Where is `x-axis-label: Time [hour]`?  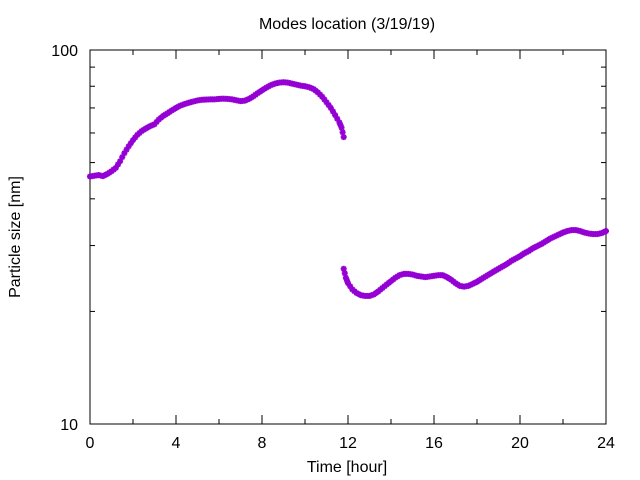
x-axis-label: Time [hour] is located at coordinates (347, 467).